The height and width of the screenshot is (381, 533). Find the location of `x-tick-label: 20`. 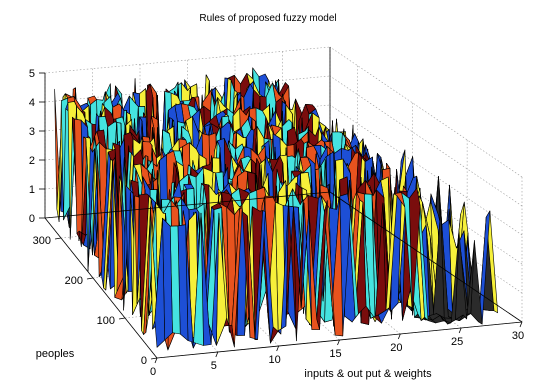

x-tick-label: 20 is located at coordinates (396, 348).